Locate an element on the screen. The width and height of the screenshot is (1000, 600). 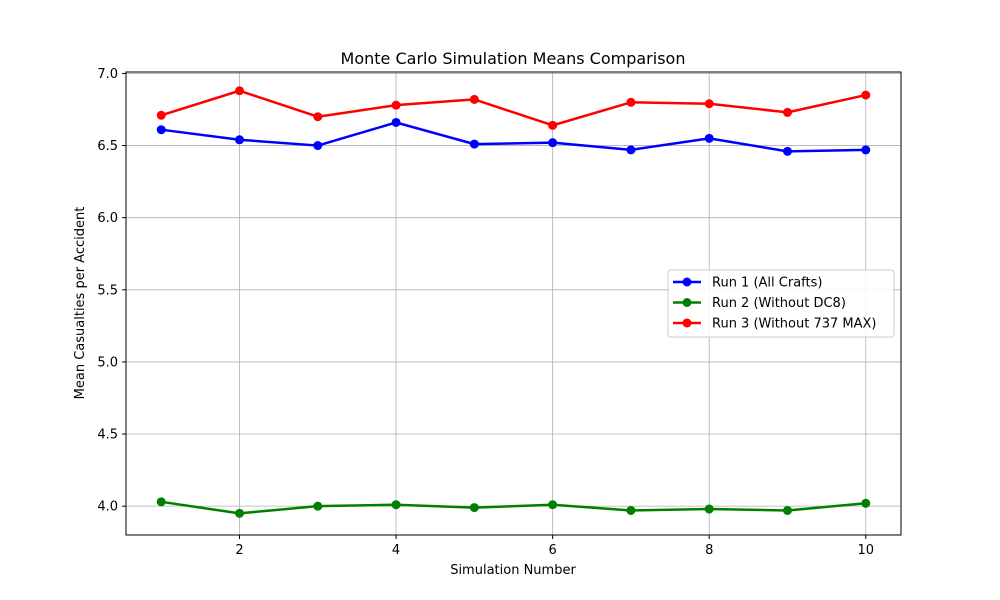
legend-box is located at coordinates (781, 303).